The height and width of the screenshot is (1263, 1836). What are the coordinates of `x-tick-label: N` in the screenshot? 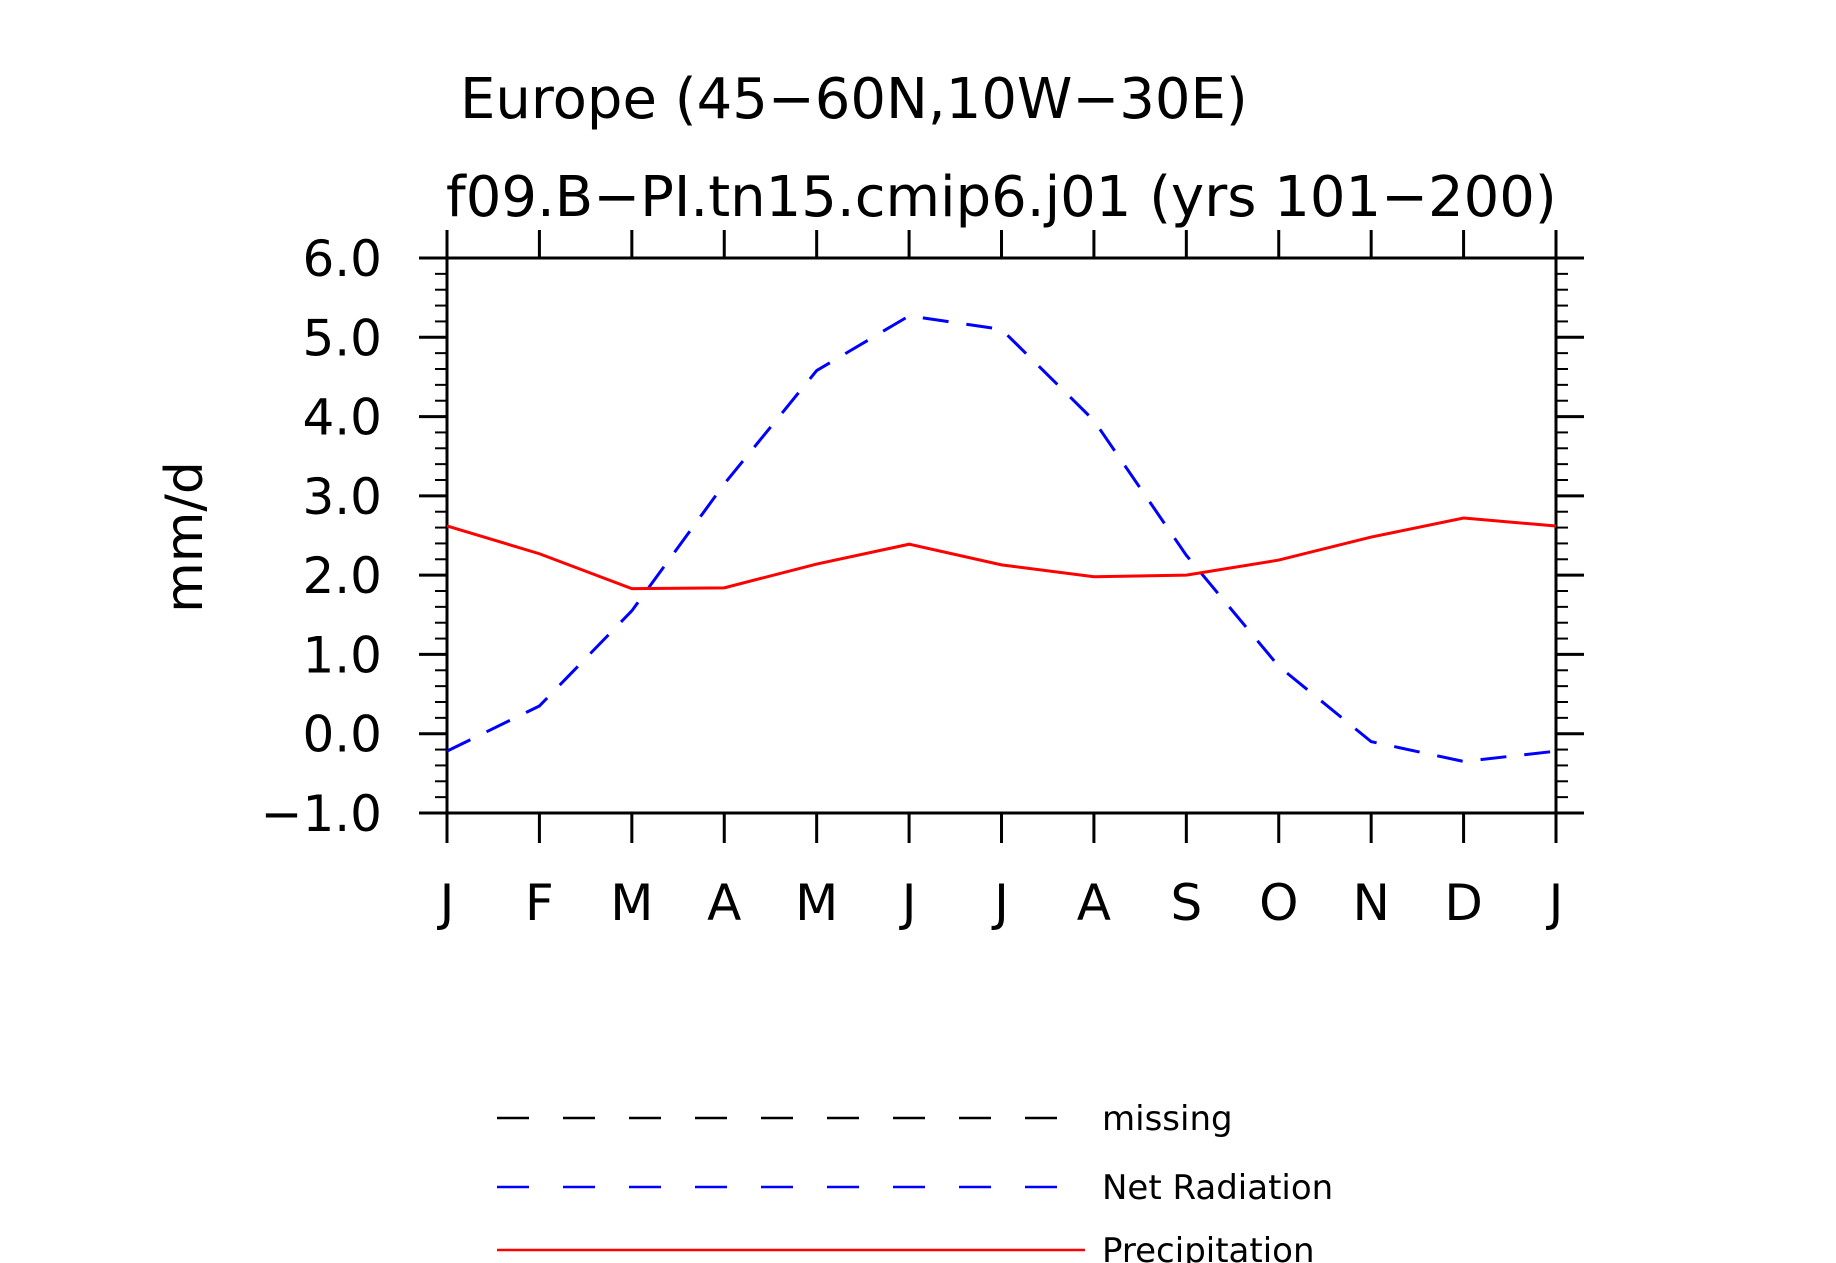 It's located at (1370, 903).